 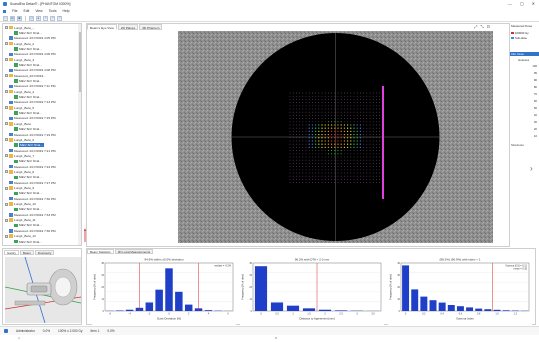 I want to click on save-icon: ▣, so click(x=19, y=18).